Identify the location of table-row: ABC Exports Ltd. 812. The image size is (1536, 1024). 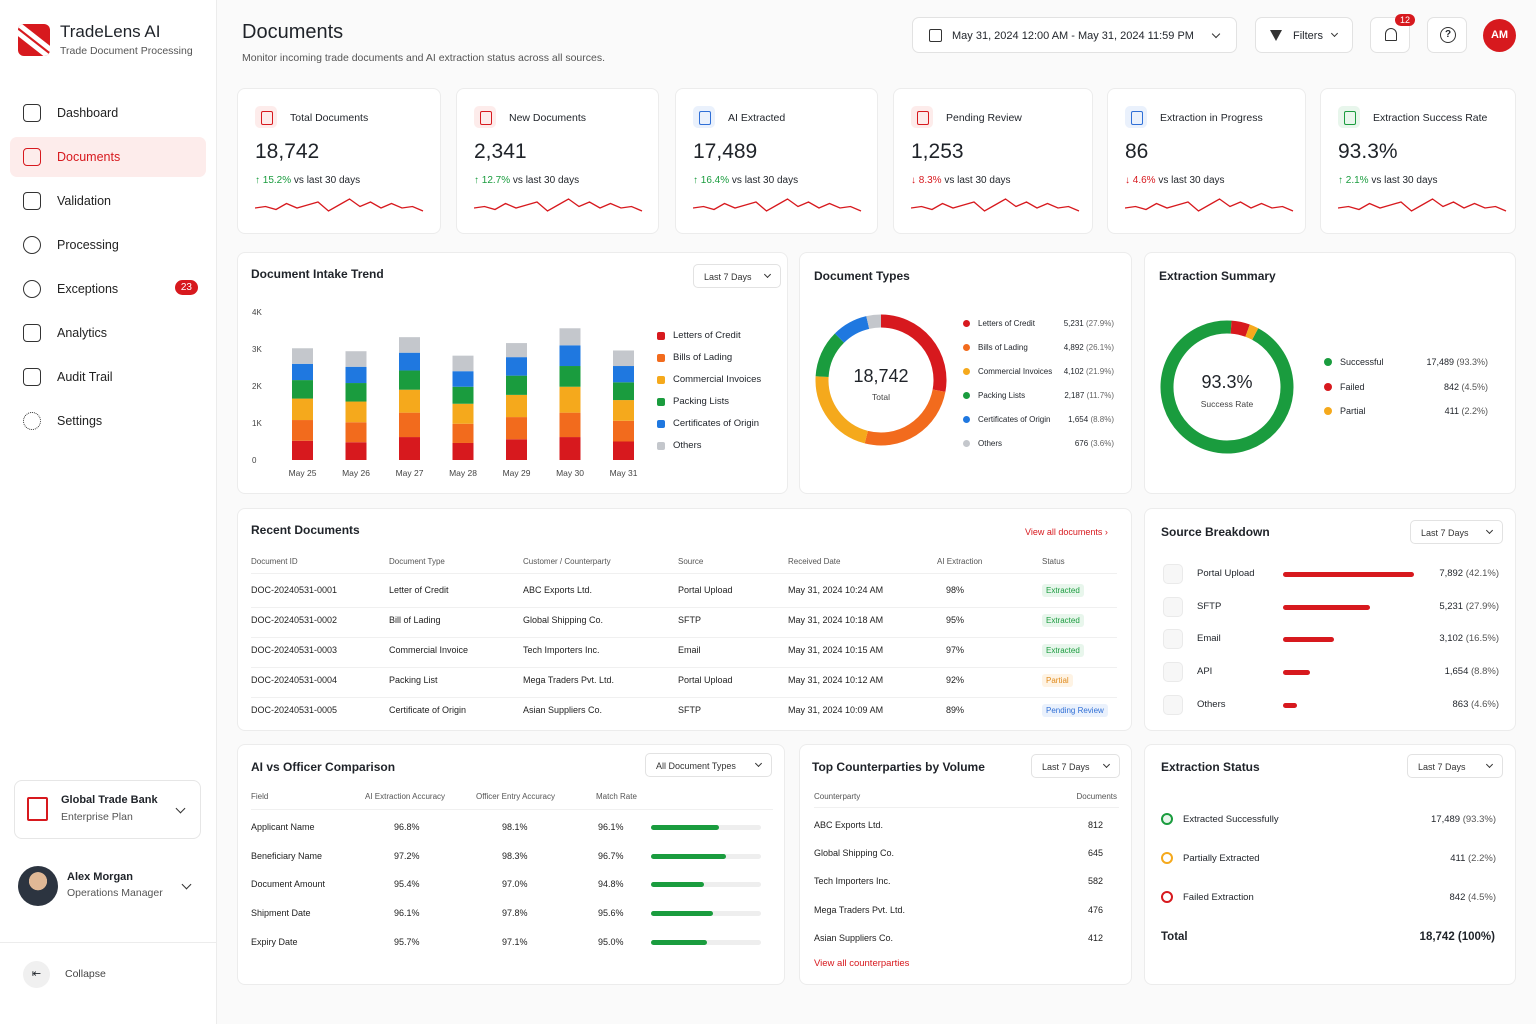
(965, 829).